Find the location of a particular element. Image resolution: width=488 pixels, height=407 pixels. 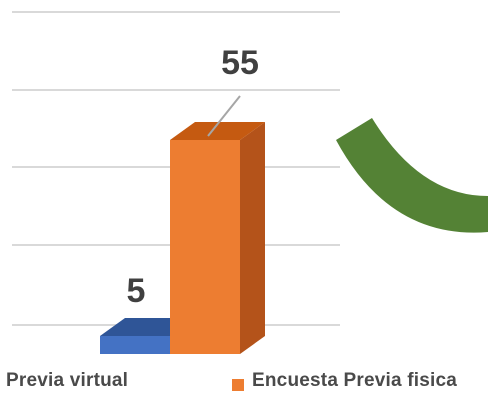

bar-encuesta-previa-fisica-top is located at coordinates (217, 131).